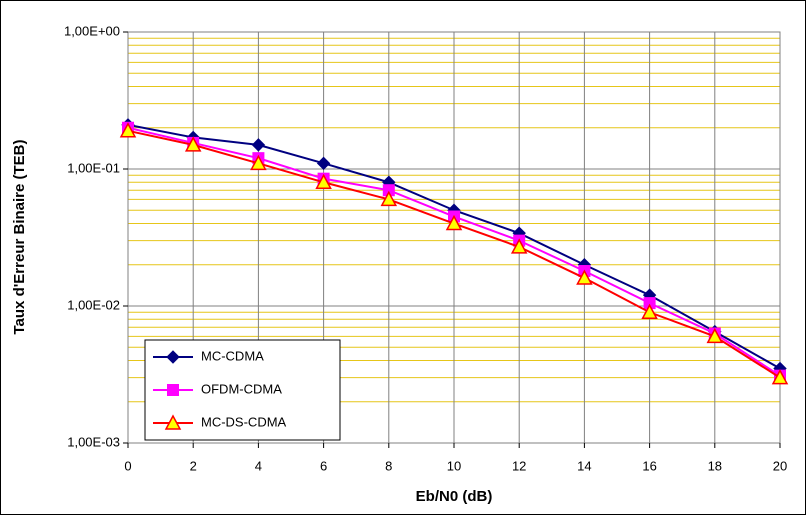 The height and width of the screenshot is (515, 806). Describe the element at coordinates (519, 465) in the screenshot. I see `x-tick-label: 12` at that location.